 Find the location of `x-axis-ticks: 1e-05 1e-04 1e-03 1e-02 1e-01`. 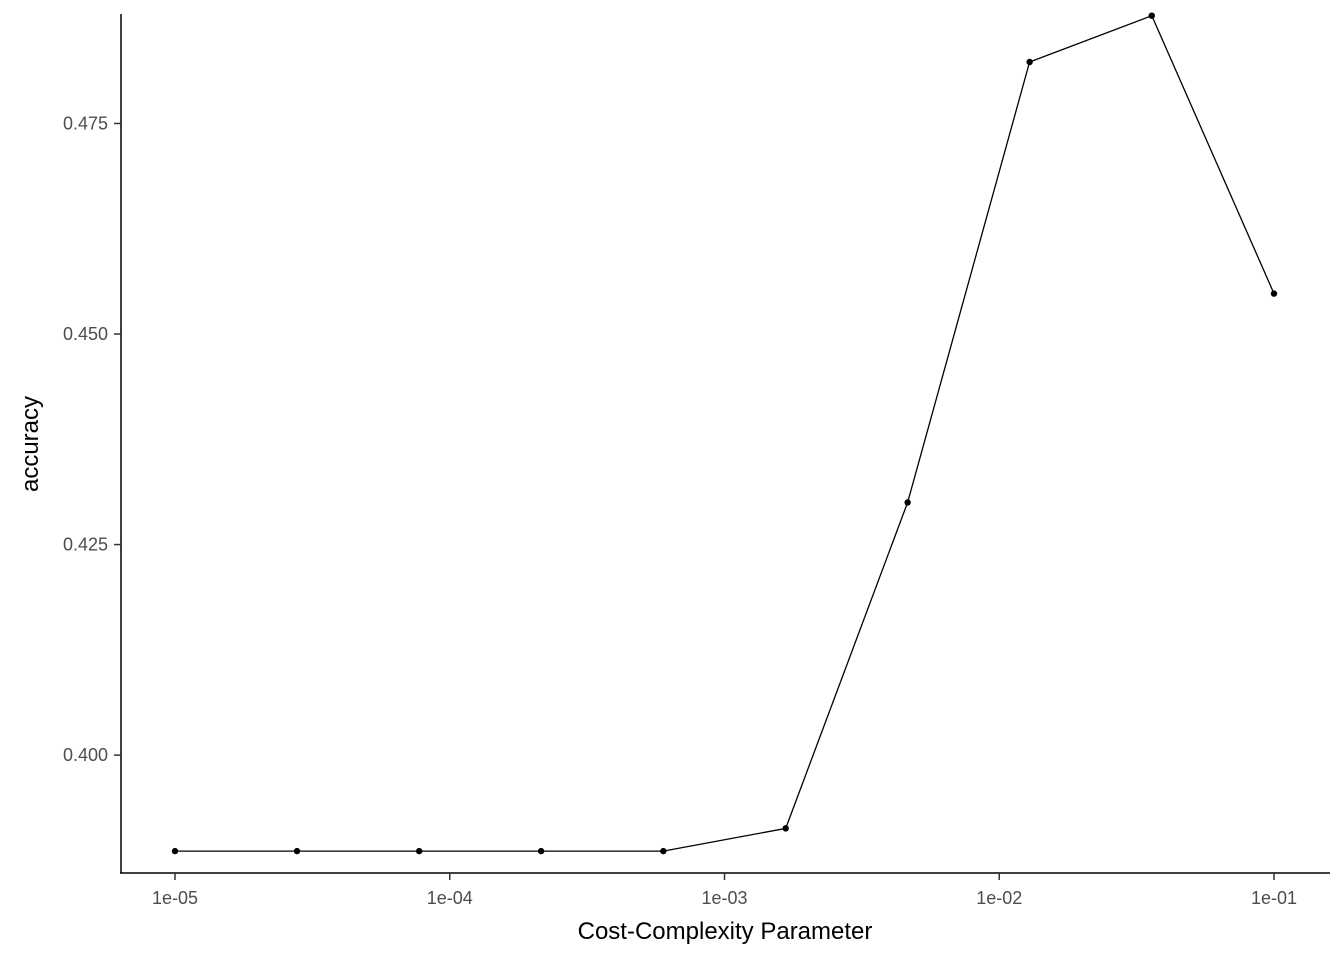

x-axis-ticks: 1e-05 1e-04 1e-03 1e-02 1e-01 is located at coordinates (724, 890).